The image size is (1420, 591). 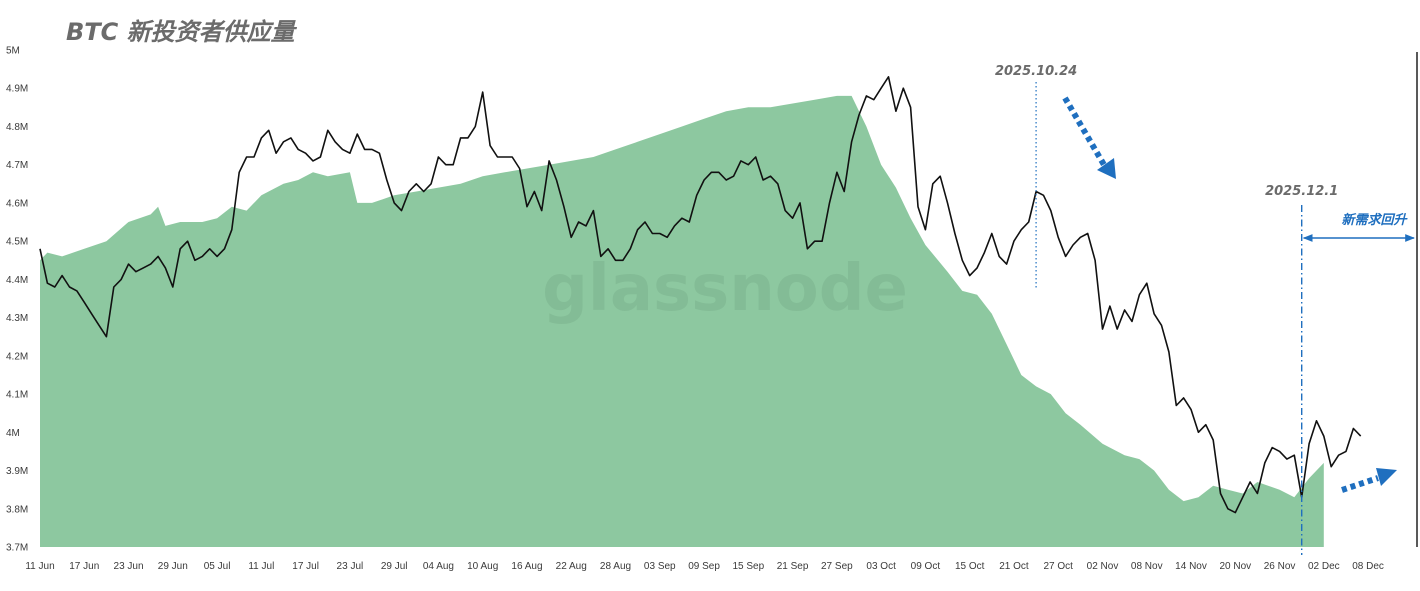 What do you see at coordinates (17, 356) in the screenshot?
I see `y-tick-label: 4.2M` at bounding box center [17, 356].